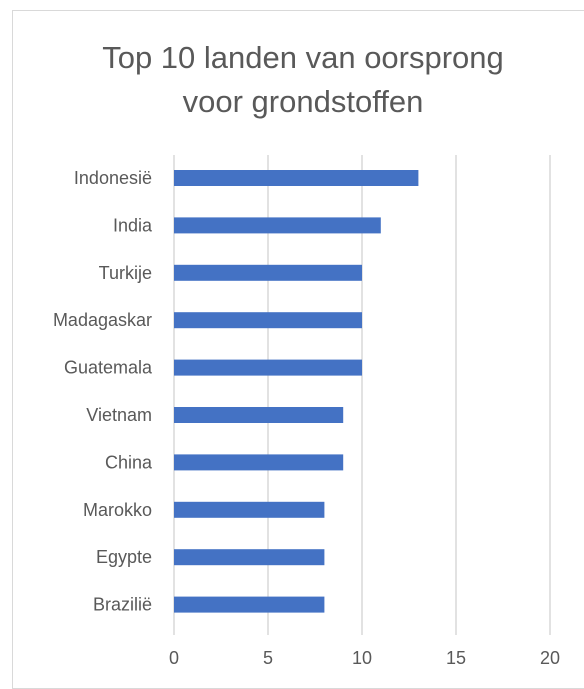 The width and height of the screenshot is (584, 689). What do you see at coordinates (303, 57) in the screenshot?
I see `chart-title-line-1: Top 10 landen van oorsprong` at bounding box center [303, 57].